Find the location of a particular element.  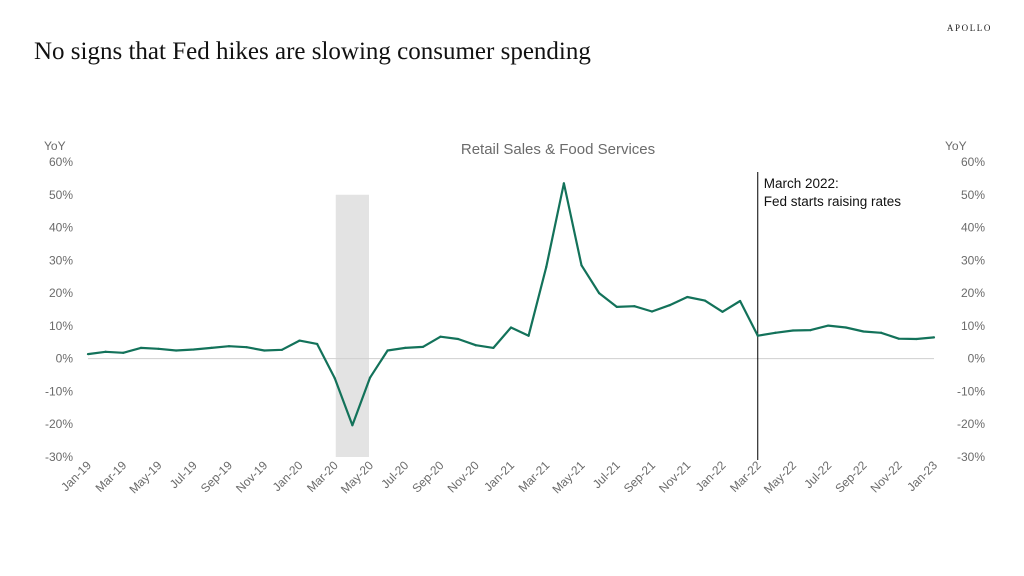

y-axis-right-label: YoY is located at coordinates (956, 146).